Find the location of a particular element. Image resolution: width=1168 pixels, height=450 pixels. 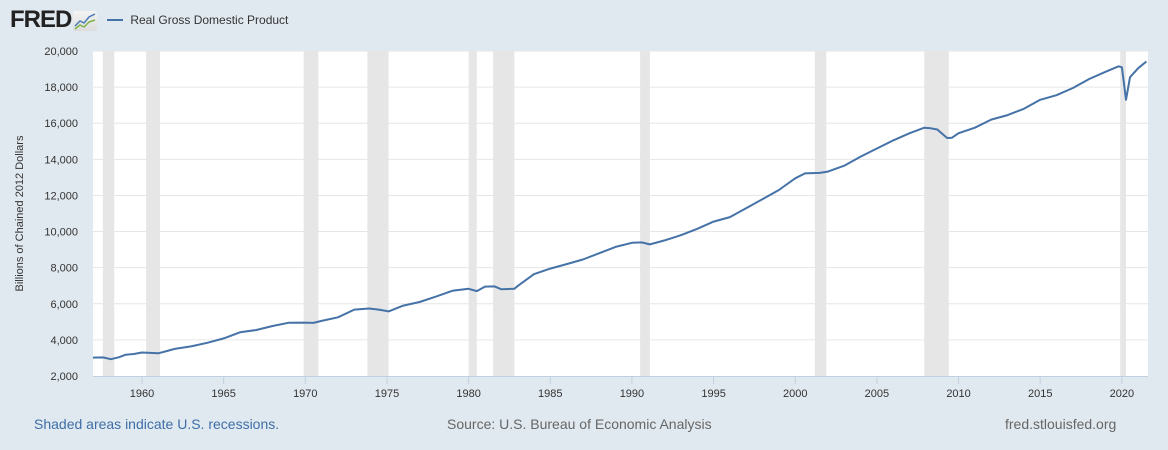

source-note: Source: U.S. Bureau of Economic Analysis is located at coordinates (579, 424).